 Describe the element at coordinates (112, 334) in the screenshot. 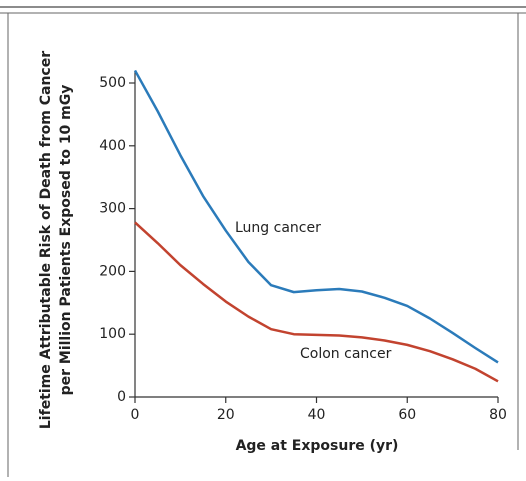

I see `y-tick-label: 100` at that location.